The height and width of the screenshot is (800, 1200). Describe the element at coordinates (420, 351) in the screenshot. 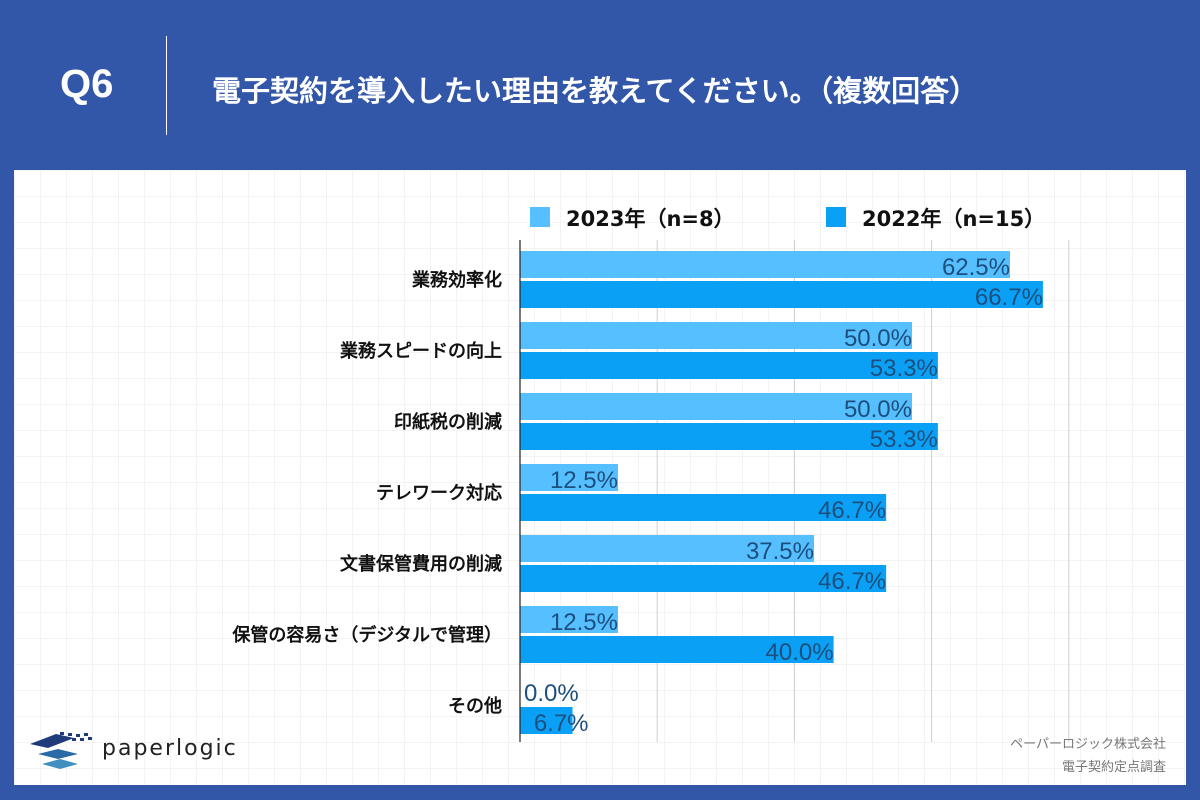

I see `category-label: 業務スピードの向上` at that location.